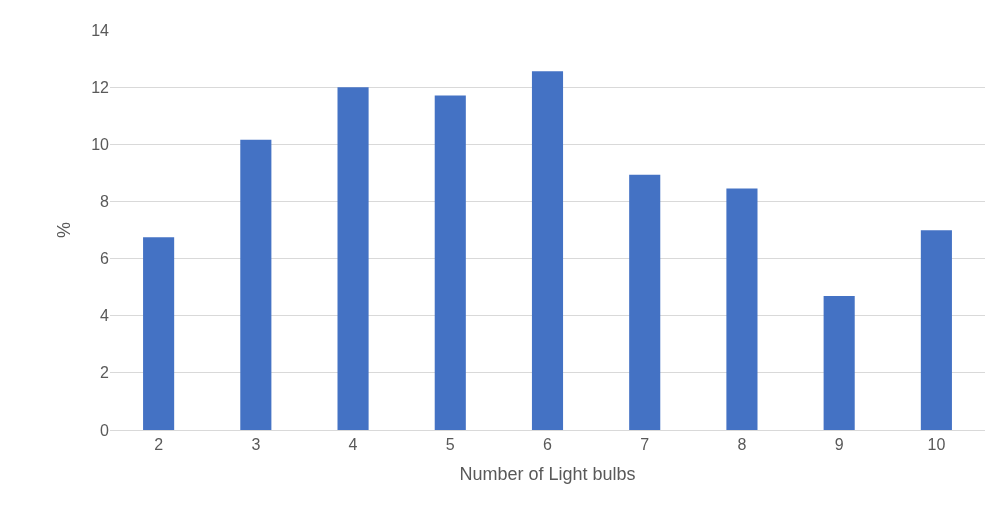 The height and width of the screenshot is (510, 1005). I want to click on x-tick-label: 2, so click(159, 445).